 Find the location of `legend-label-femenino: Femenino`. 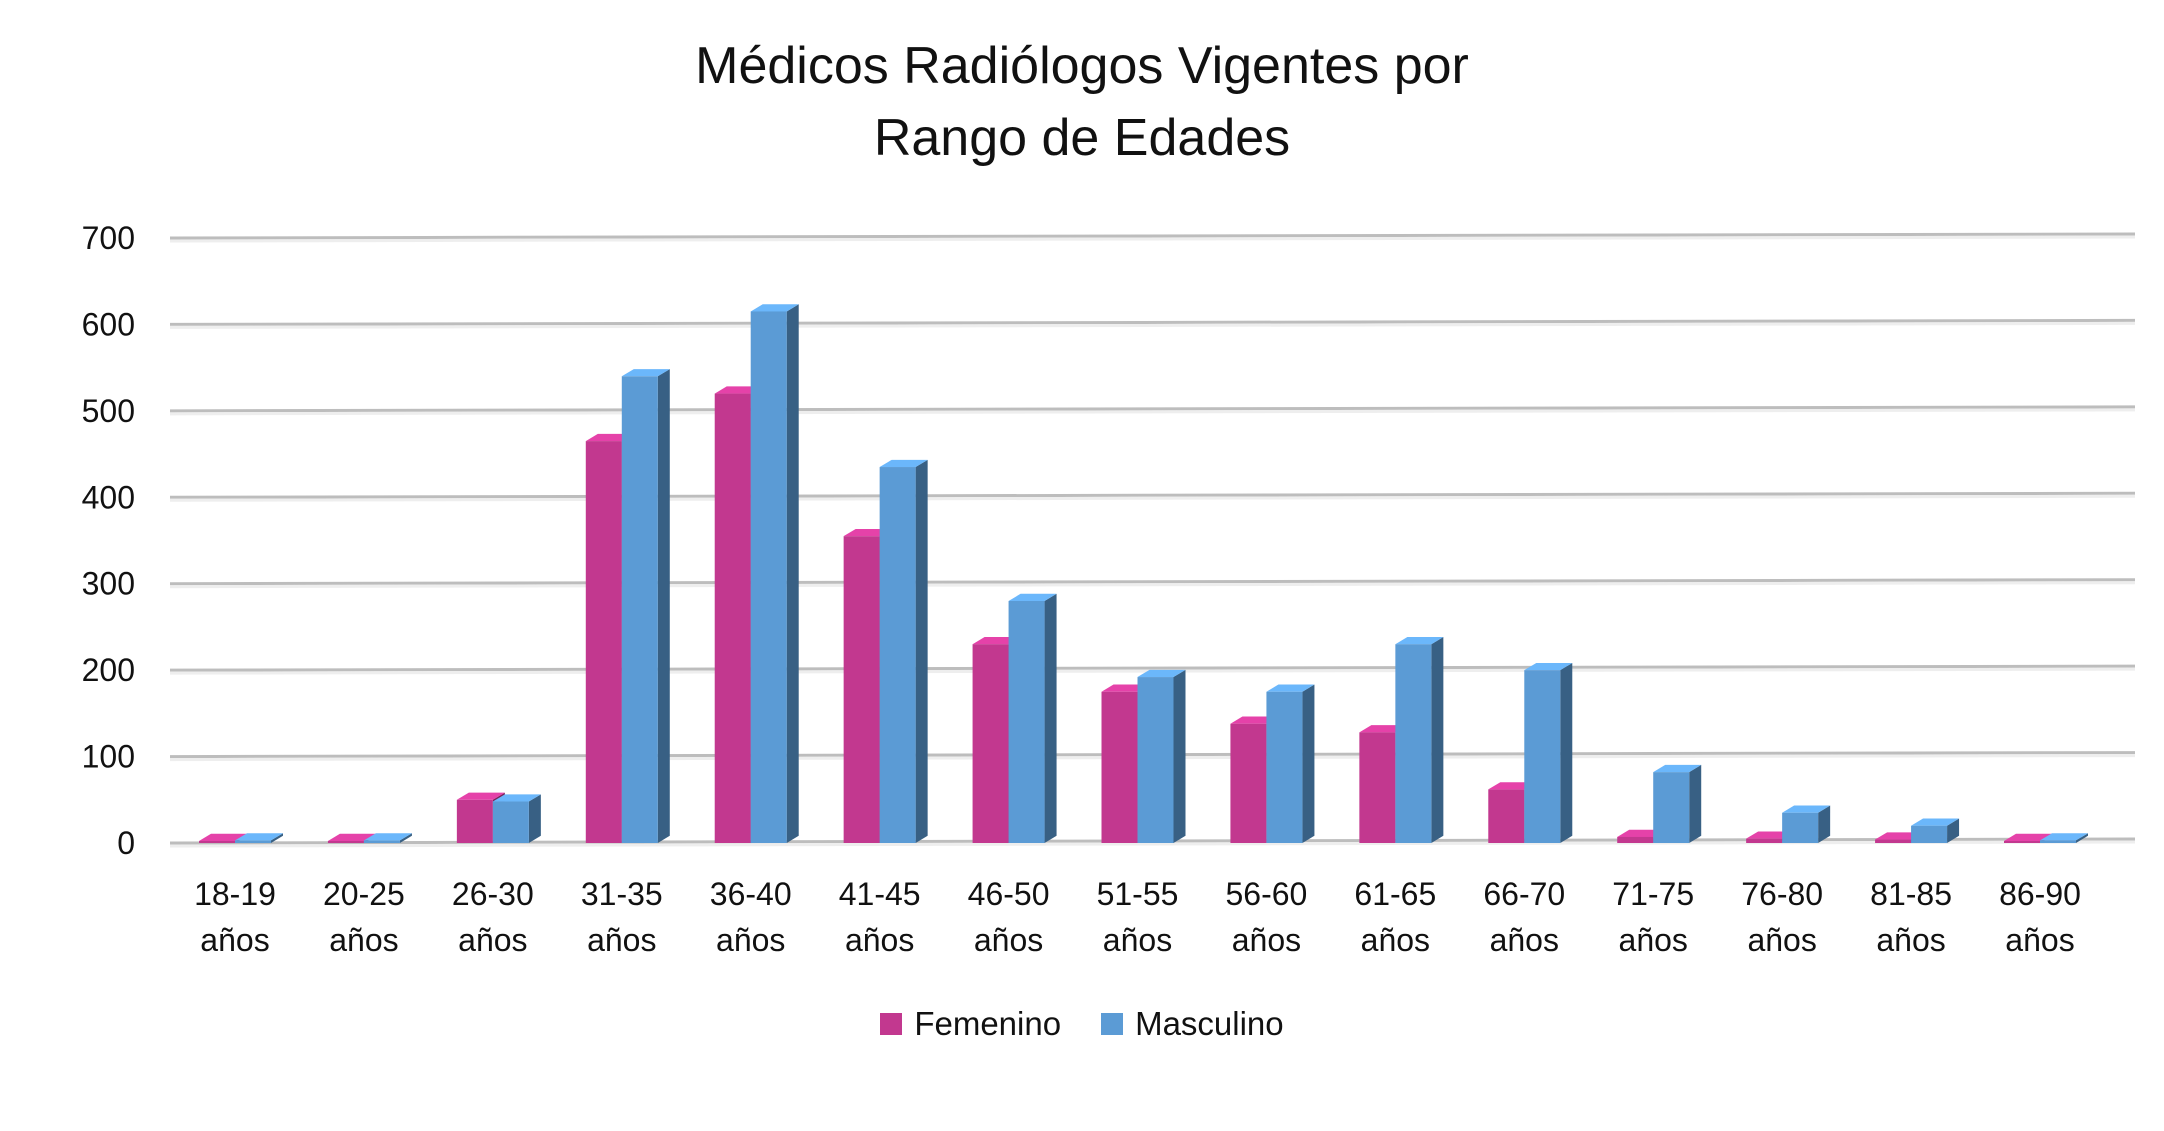

legend-label-femenino: Femenino is located at coordinates (988, 1023).